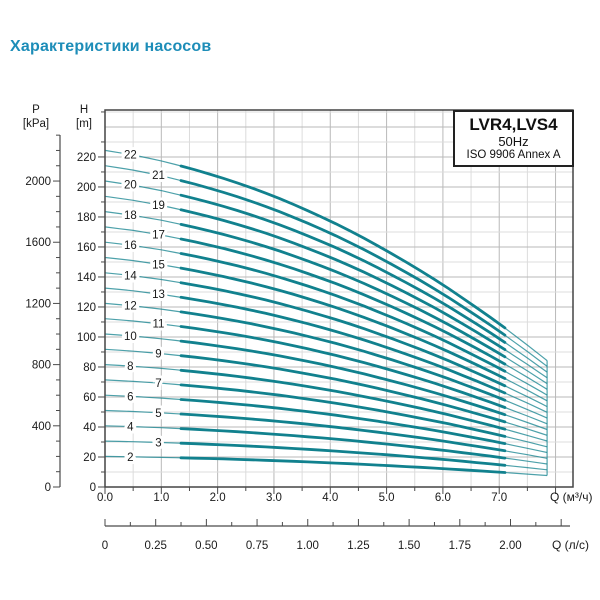 The height and width of the screenshot is (600, 600). I want to click on svg-text: 7.0, so click(499, 498).